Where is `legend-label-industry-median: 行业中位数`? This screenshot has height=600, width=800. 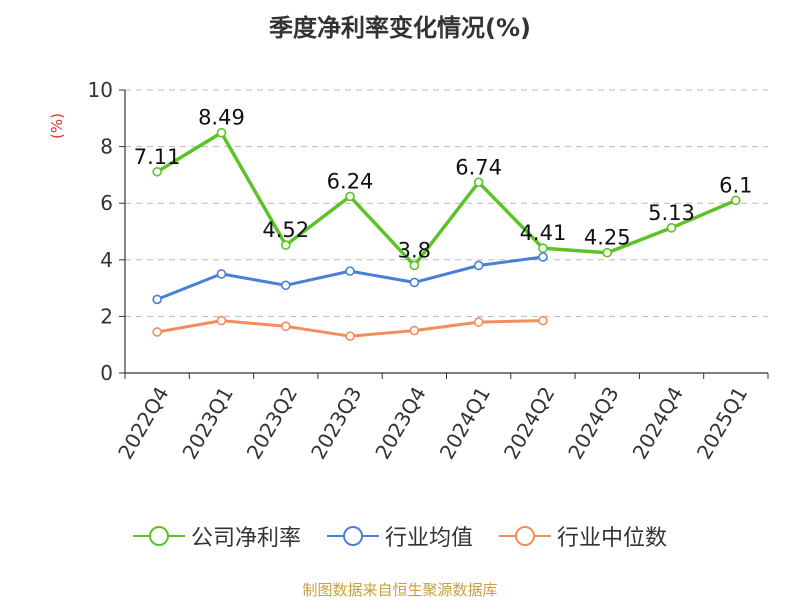 legend-label-industry-median: 行业中位数 is located at coordinates (612, 538).